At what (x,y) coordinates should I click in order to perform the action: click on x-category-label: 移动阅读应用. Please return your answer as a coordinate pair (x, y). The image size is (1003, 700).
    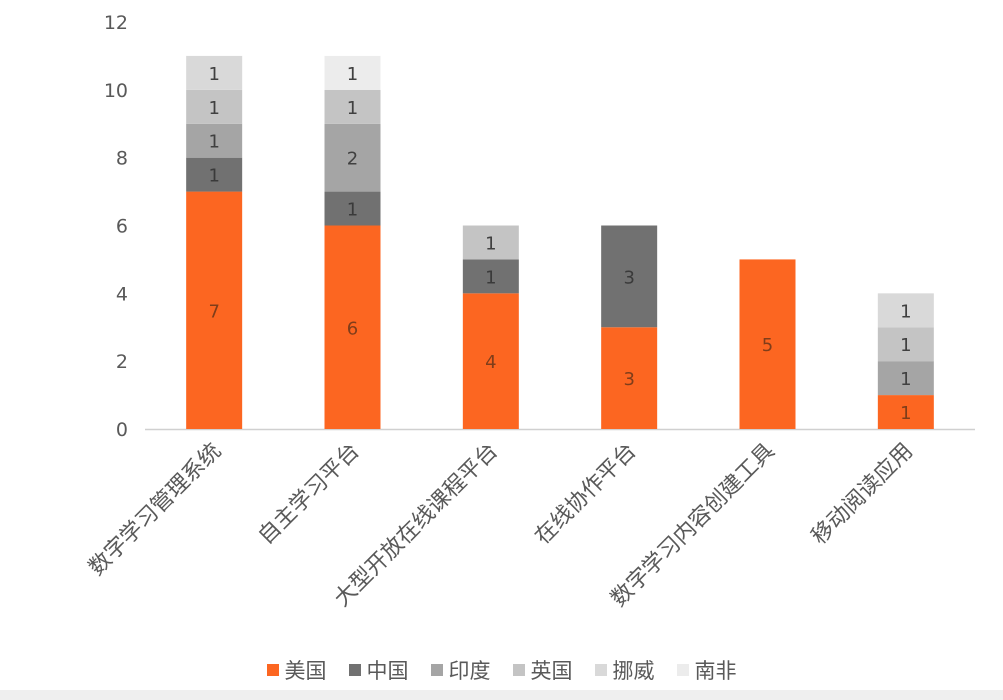
    Looking at the image, I should click on (862, 494).